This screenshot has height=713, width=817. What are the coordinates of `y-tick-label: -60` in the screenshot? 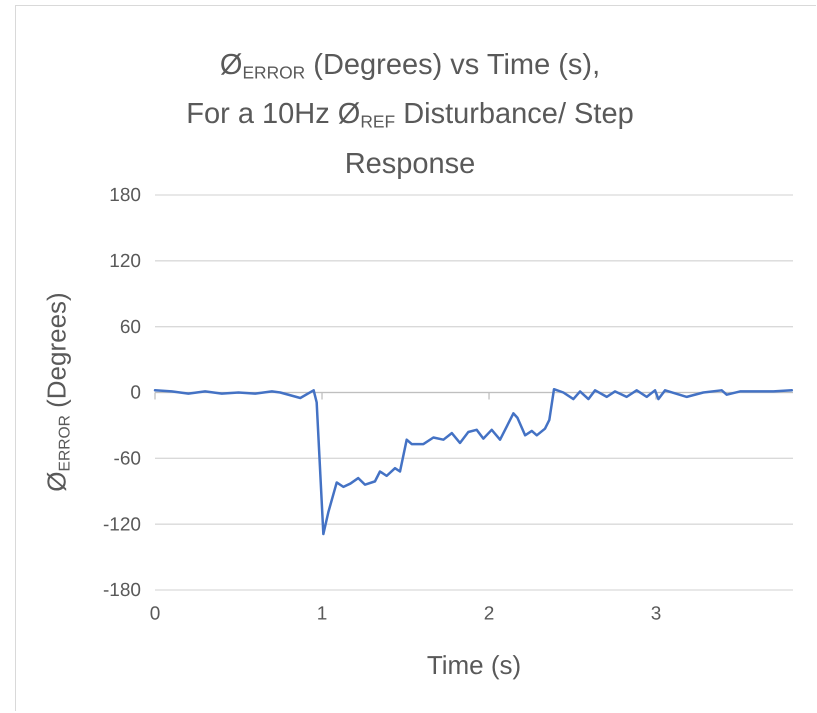 It's located at (127, 459).